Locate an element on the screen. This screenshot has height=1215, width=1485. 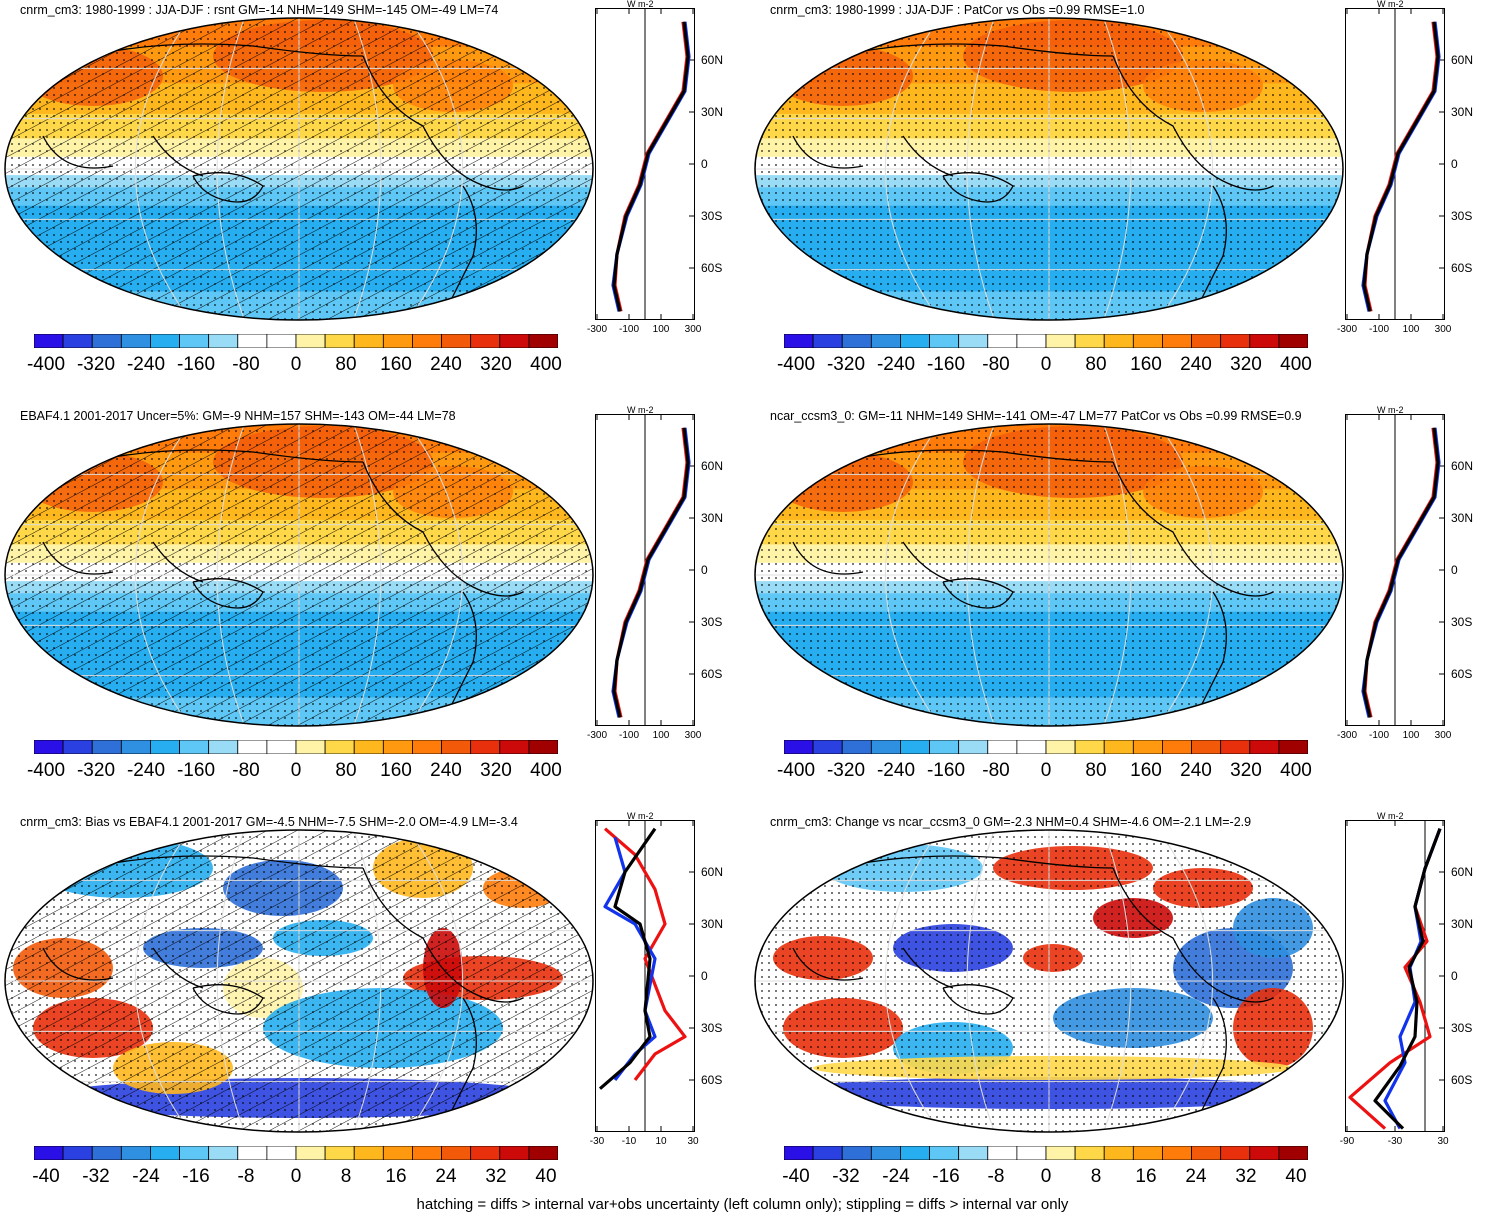
colorbar-tick-label: -16 is located at coordinates (946, 1176).